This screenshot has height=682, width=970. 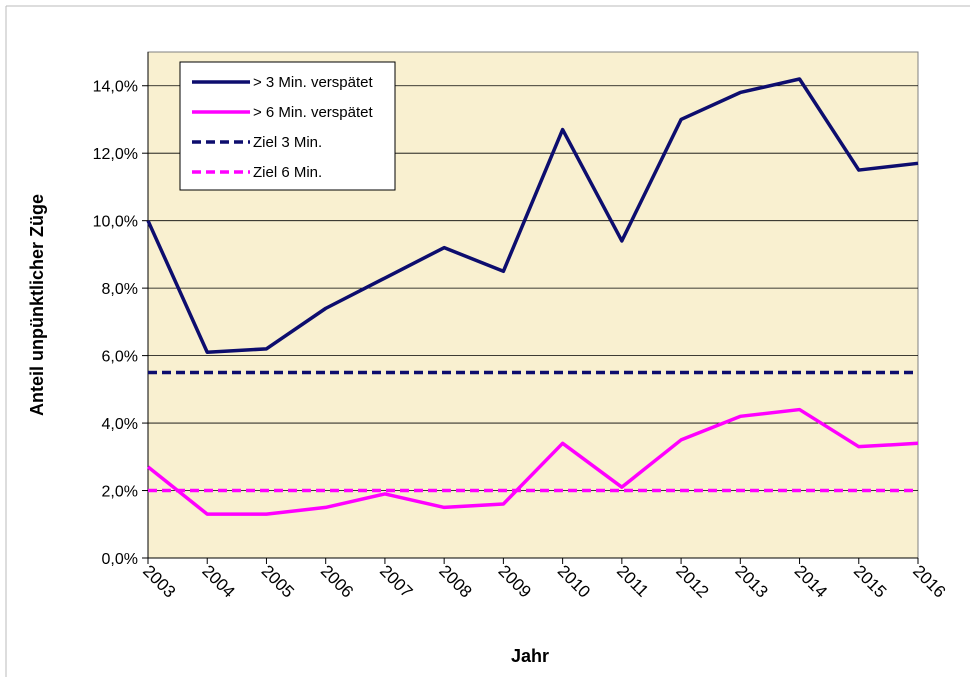 I want to click on y-axis-title: Anteil unpünktlicher Züge, so click(x=37, y=305).